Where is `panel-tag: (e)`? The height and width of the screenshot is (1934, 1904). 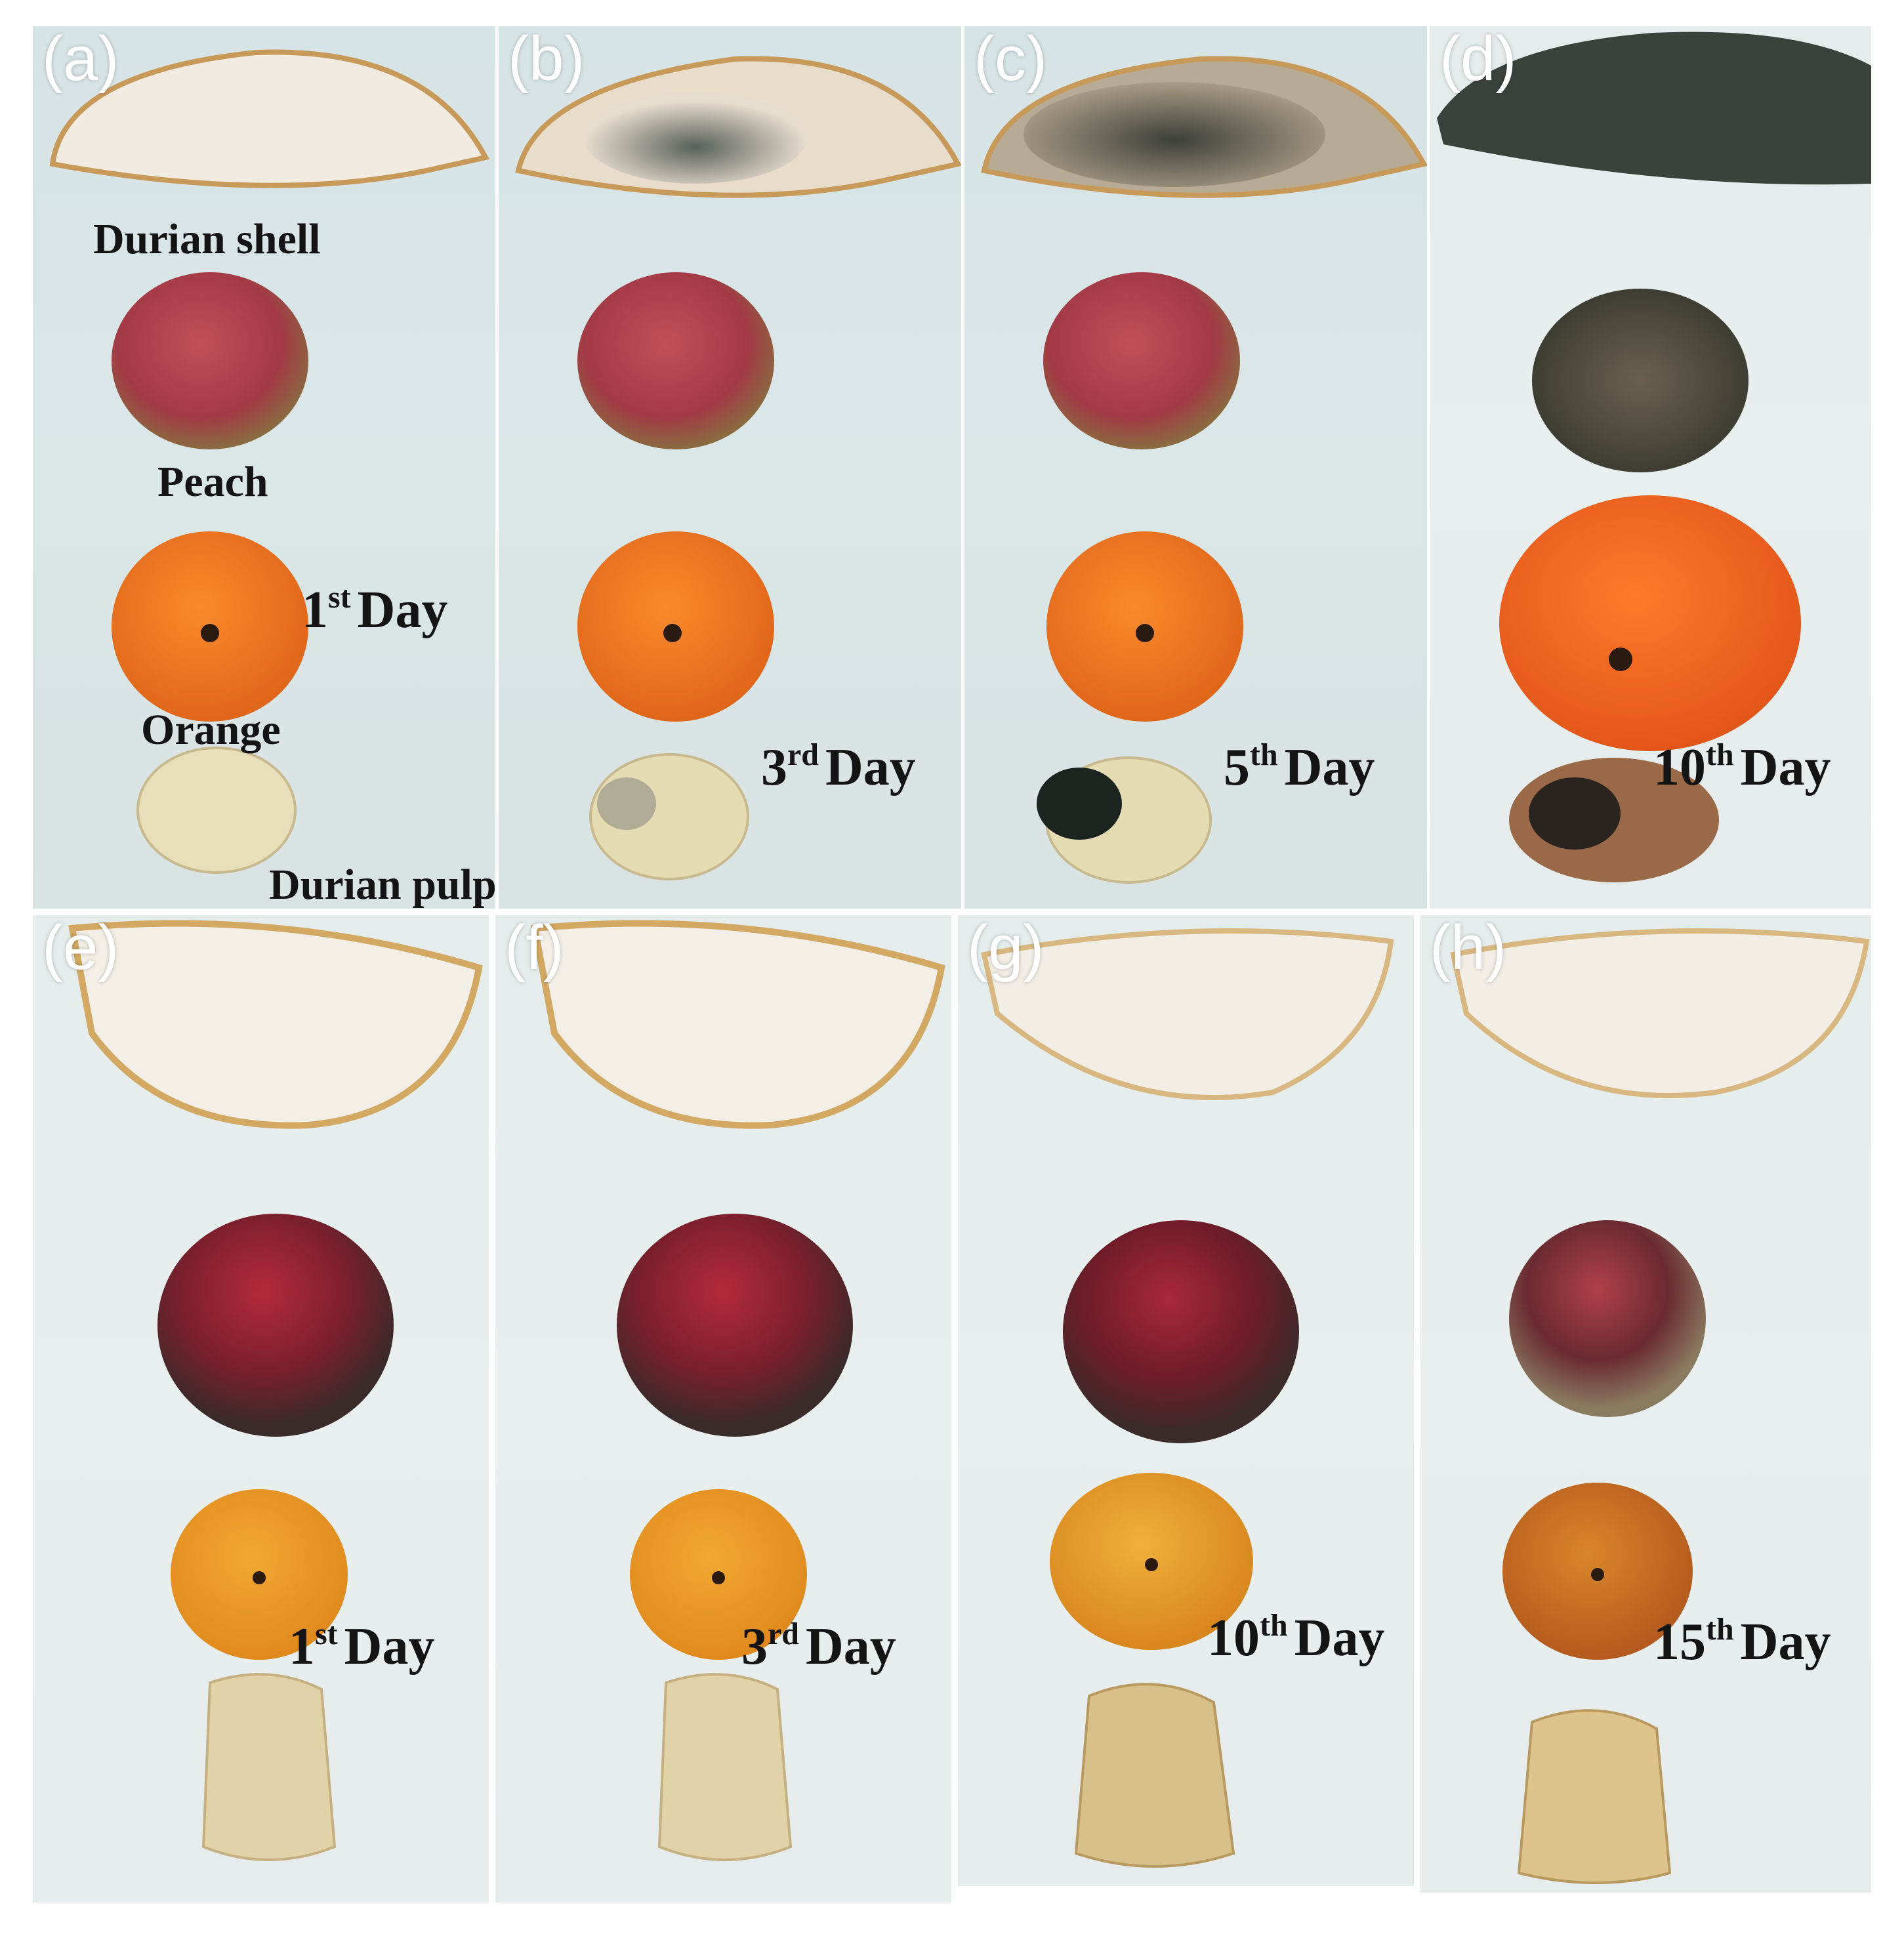
panel-tag: (e) is located at coordinates (80, 949).